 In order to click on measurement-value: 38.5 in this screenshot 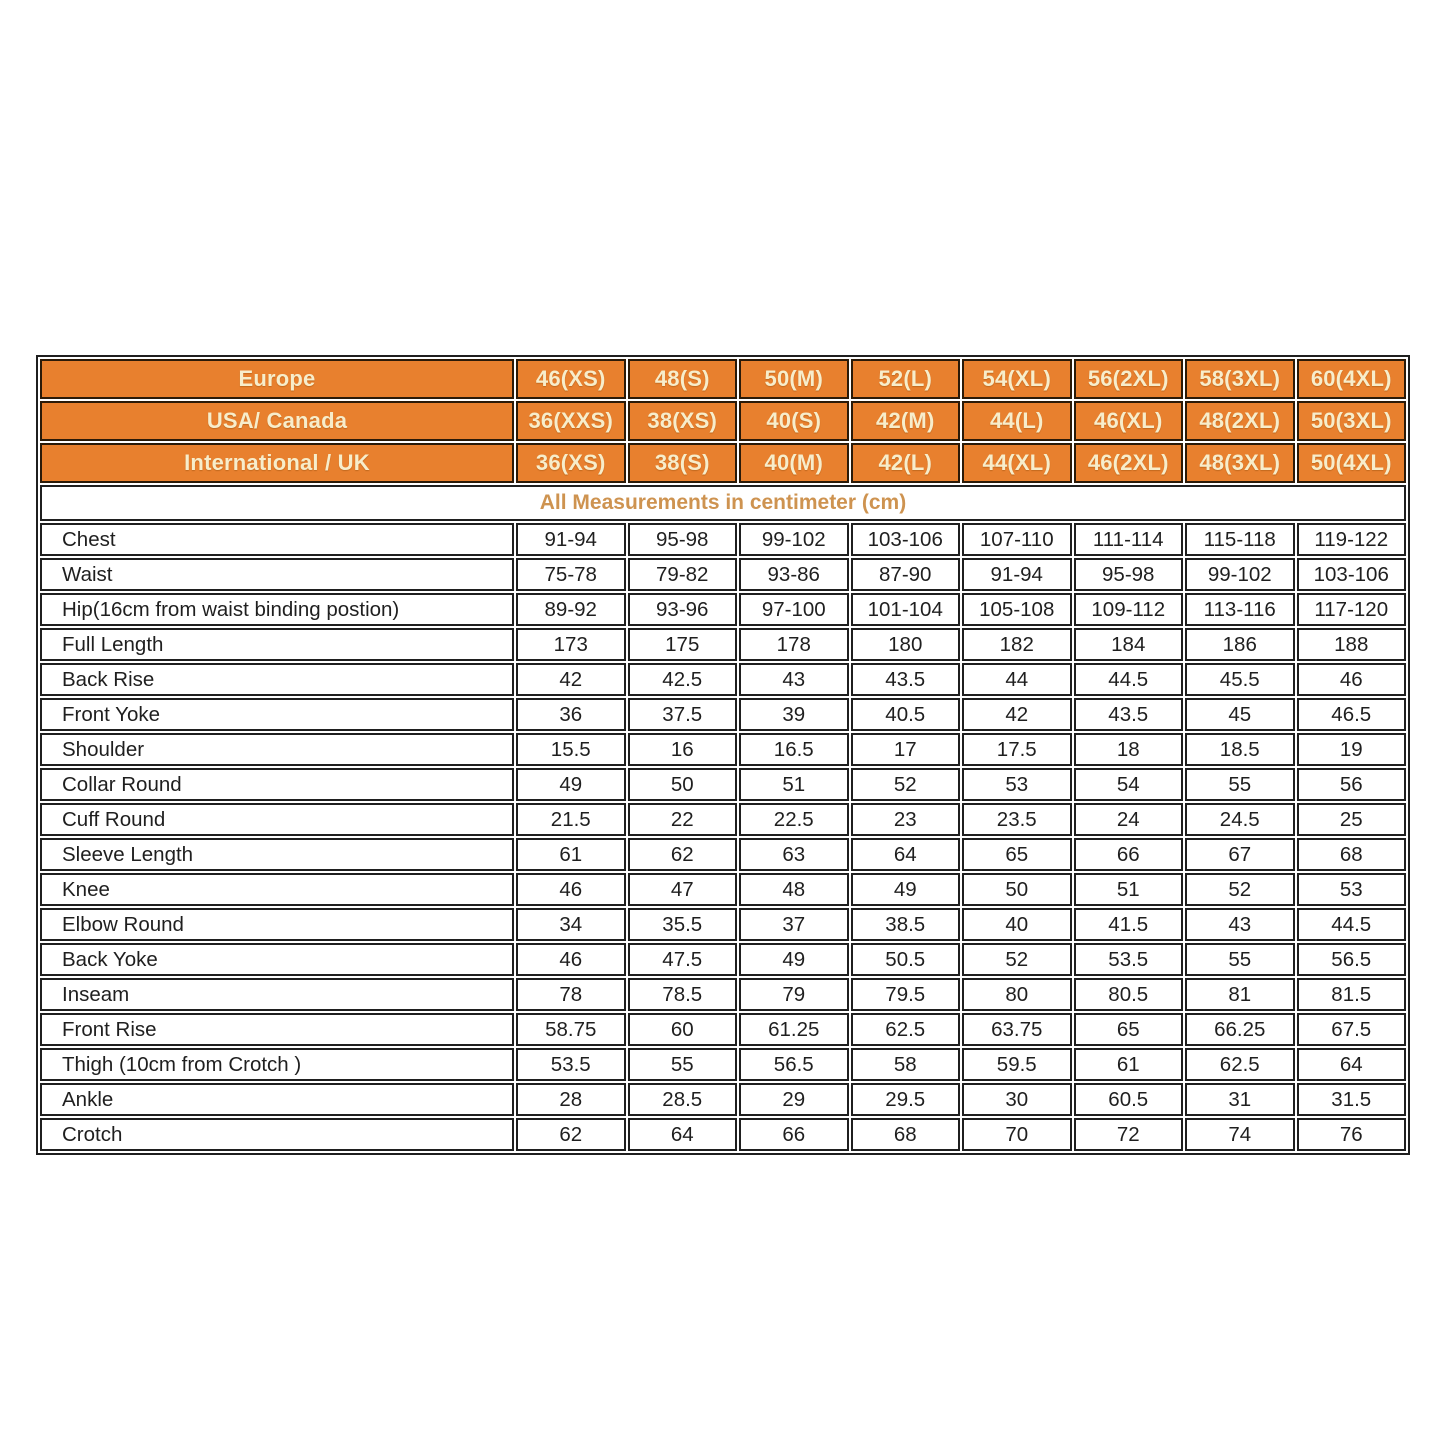, I will do `click(905, 924)`.